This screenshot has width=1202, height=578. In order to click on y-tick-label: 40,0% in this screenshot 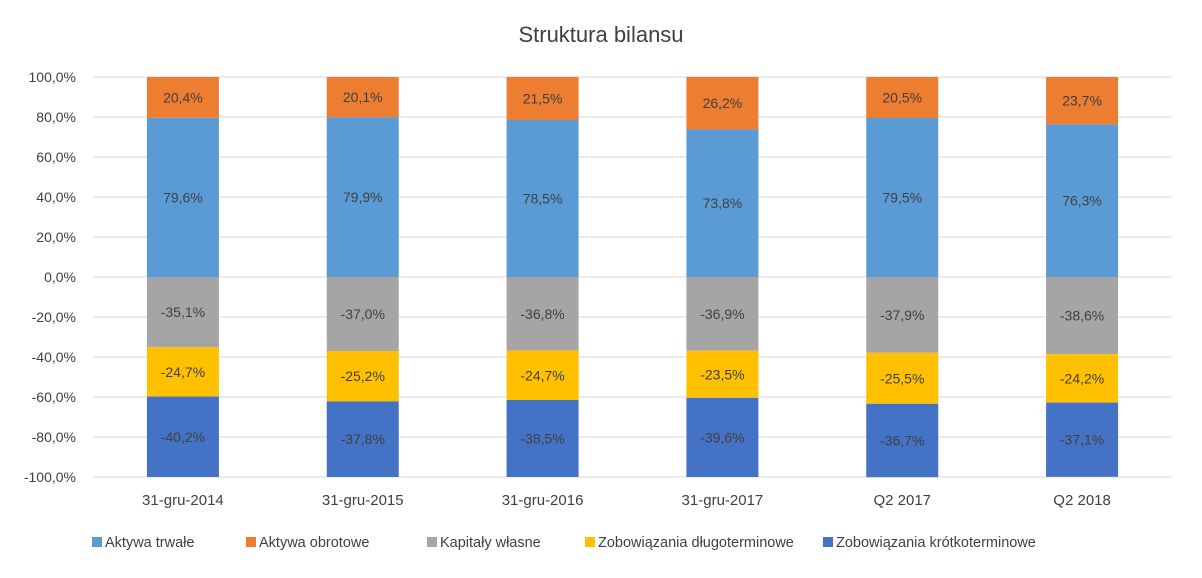, I will do `click(56, 197)`.